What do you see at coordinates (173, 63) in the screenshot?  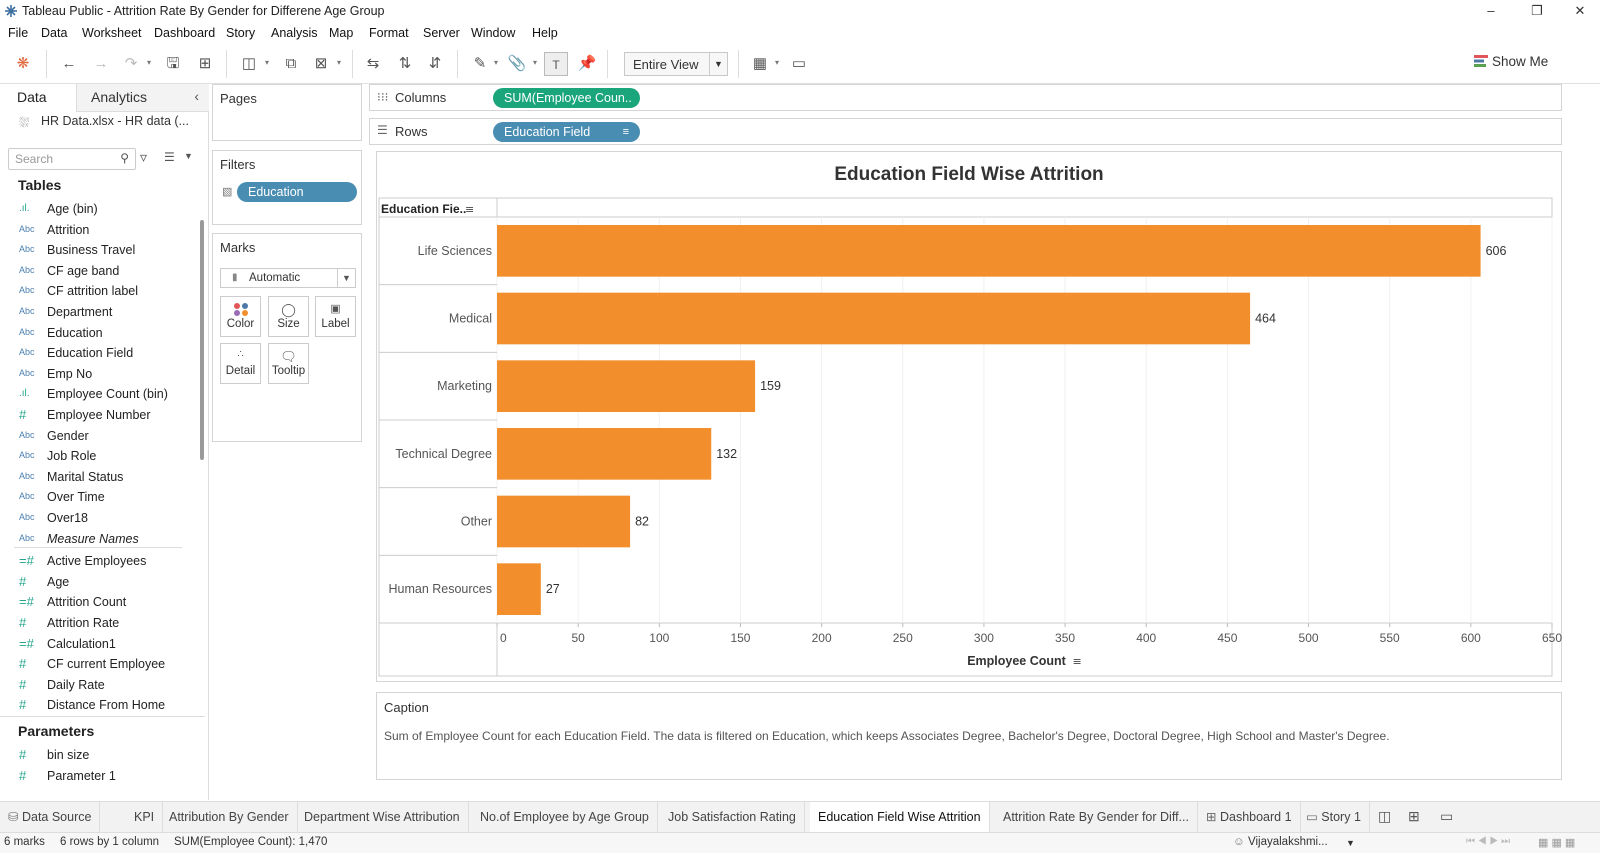 I see `save-icon: 🖫` at bounding box center [173, 63].